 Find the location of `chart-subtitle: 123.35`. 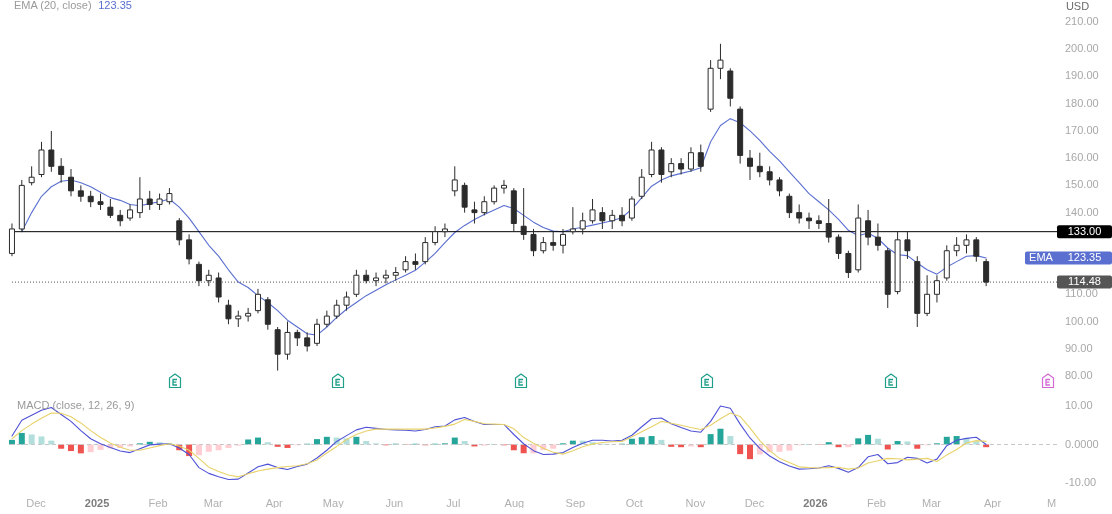

chart-subtitle: 123.35 is located at coordinates (115, 5).